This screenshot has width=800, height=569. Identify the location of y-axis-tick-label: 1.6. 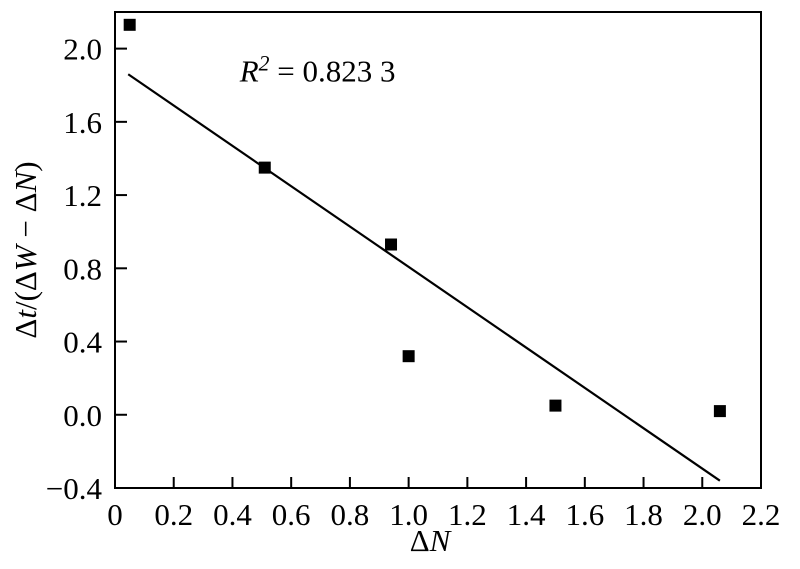
(82, 122).